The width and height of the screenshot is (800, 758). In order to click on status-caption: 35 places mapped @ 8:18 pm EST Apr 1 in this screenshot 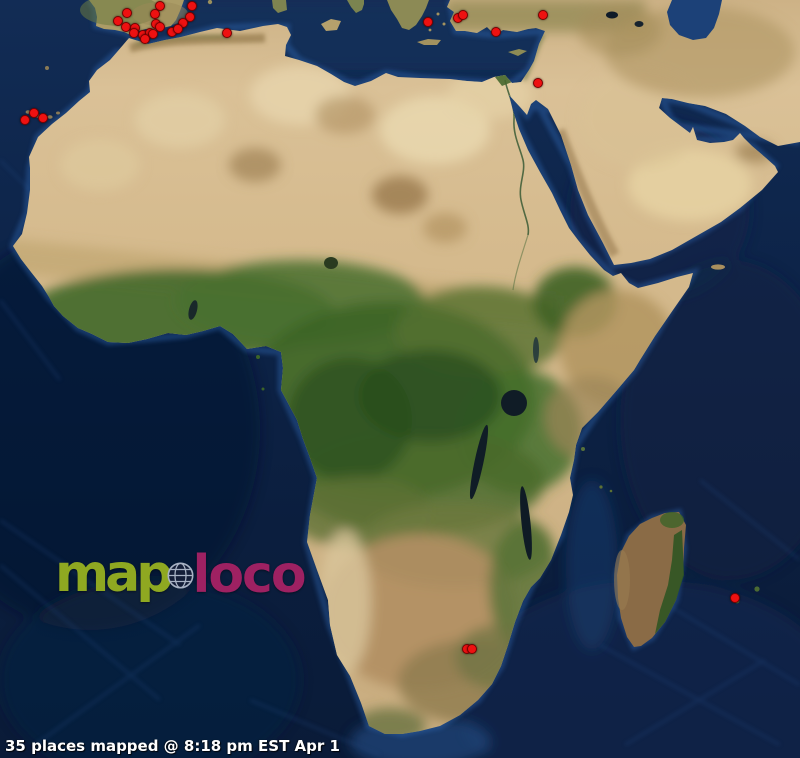, I will do `click(172, 746)`.